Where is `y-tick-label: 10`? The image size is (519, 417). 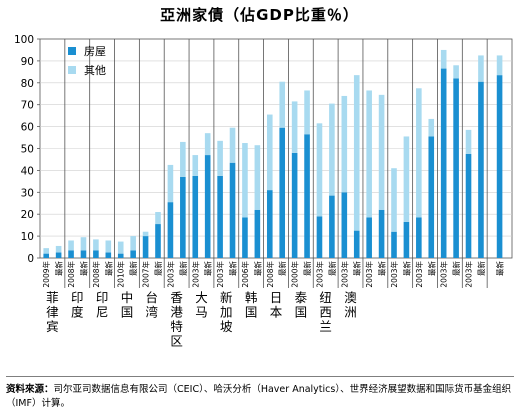 y-tick-label: 10 is located at coordinates (27, 237).